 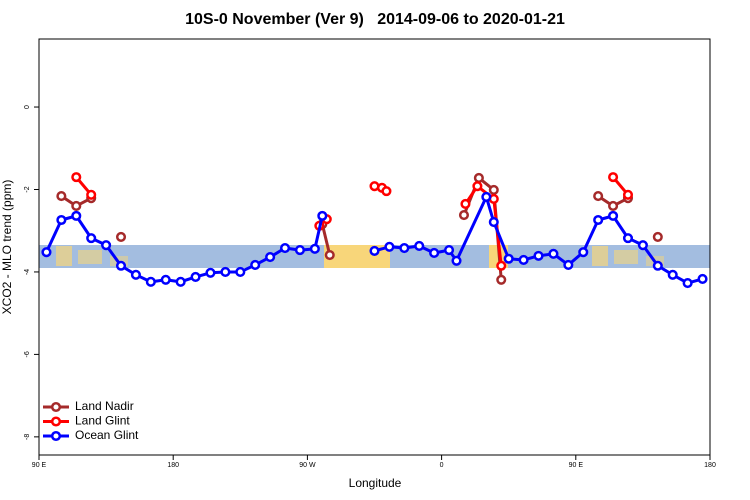 What do you see at coordinates (442, 465) in the screenshot?
I see `x-tick-label: 0` at bounding box center [442, 465].